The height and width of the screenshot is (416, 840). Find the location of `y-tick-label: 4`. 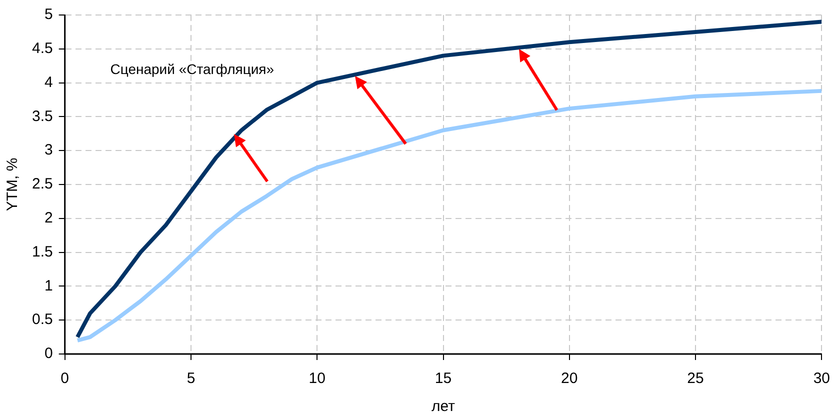

y-tick-label: 4 is located at coordinates (48, 82).